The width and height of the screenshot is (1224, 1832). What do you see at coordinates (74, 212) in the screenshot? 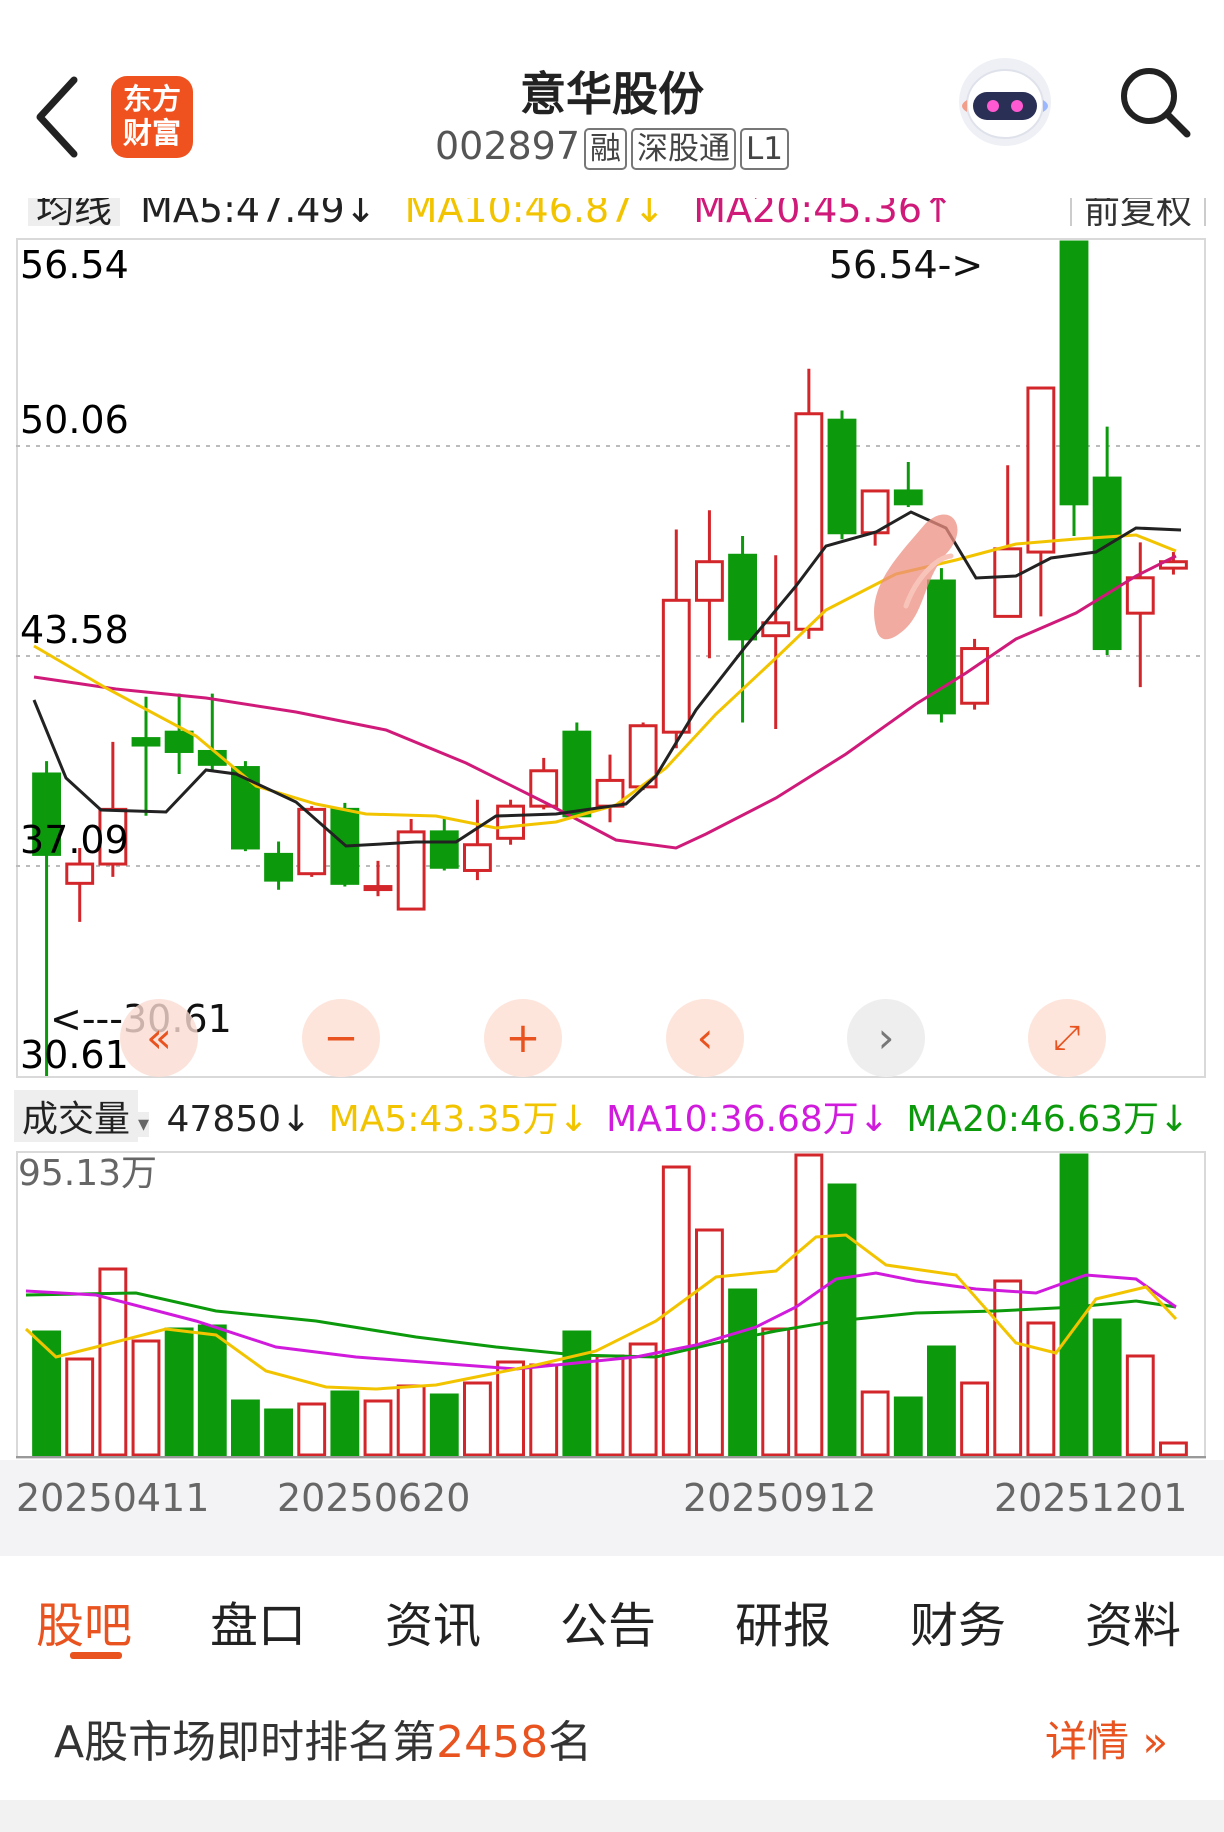
I see `ma-type-selector: 均线` at bounding box center [74, 212].